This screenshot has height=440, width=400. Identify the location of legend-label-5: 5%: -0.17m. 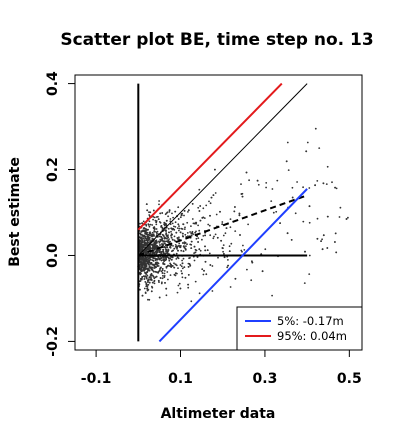
(310, 321).